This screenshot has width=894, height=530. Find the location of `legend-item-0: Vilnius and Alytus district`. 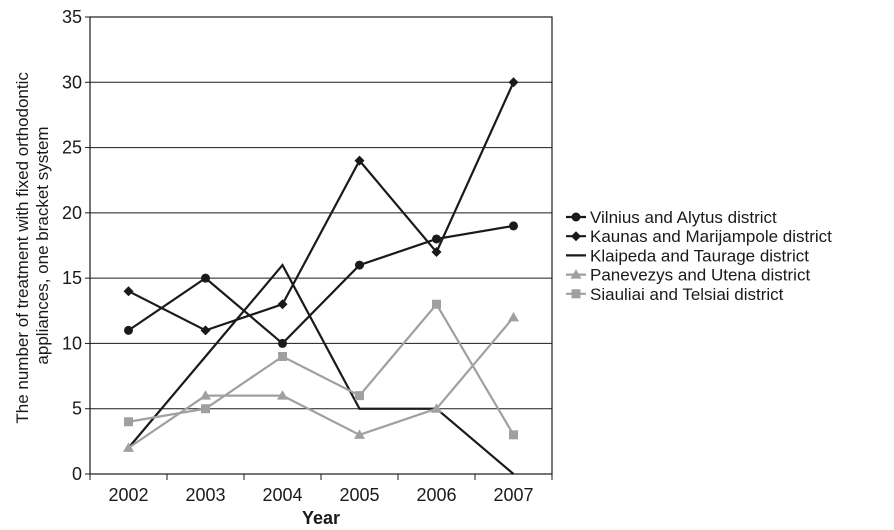

legend-item-0: Vilnius and Alytus district is located at coordinates (671, 217).